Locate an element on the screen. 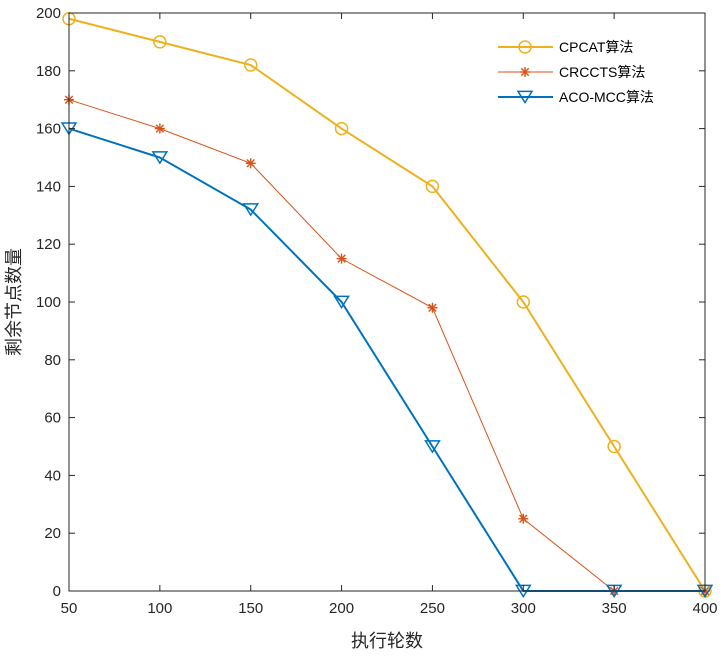 The width and height of the screenshot is (727, 657). y-tick-label: 100 is located at coordinates (48, 302).